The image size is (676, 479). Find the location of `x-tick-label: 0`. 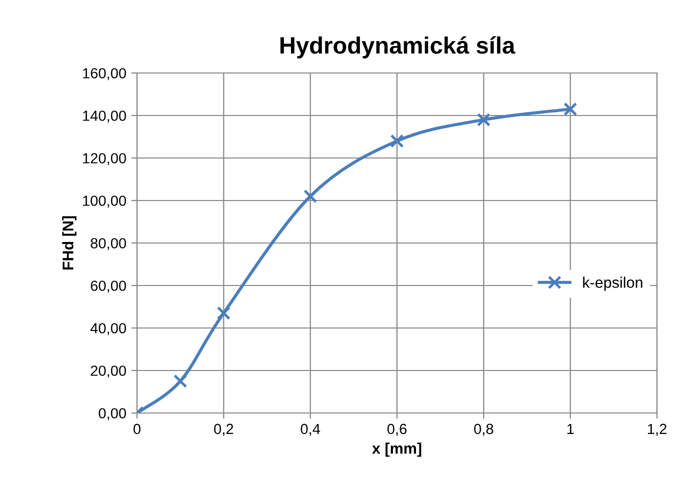

x-tick-label: 0 is located at coordinates (137, 429).